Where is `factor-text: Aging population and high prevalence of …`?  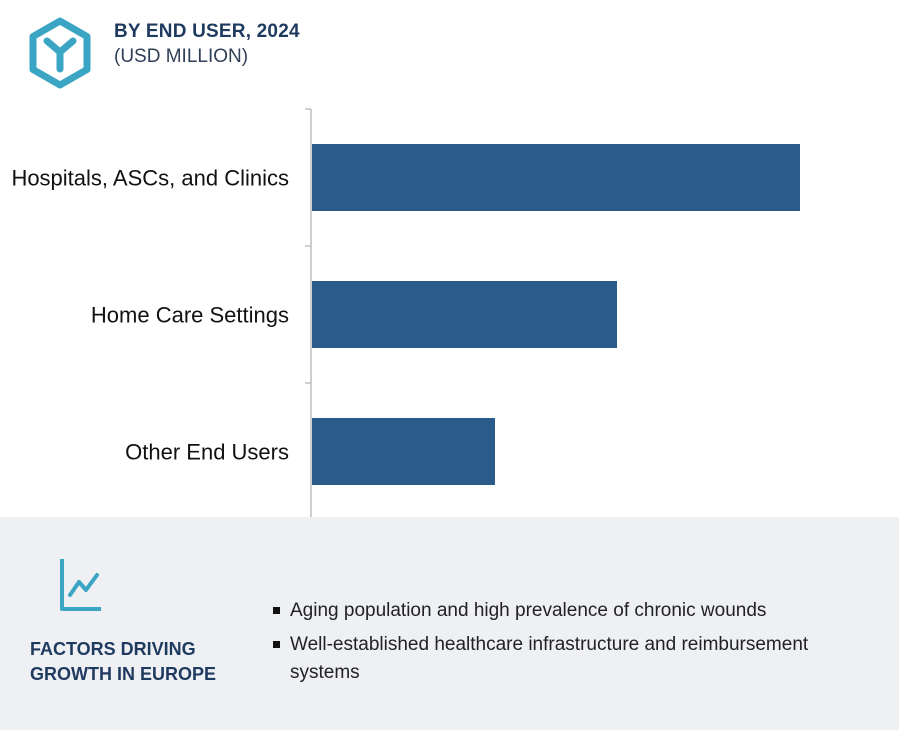 factor-text: Aging population and high prevalence of … is located at coordinates (528, 610).